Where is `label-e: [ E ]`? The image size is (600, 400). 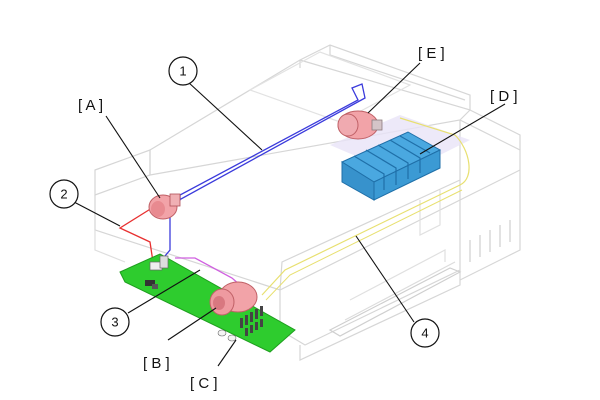 label-e: [ E ] is located at coordinates (431, 53).